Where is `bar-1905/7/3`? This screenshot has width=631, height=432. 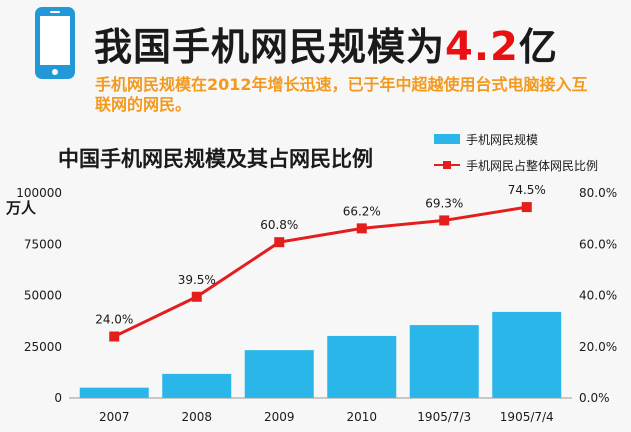 bar-1905/7/3 is located at coordinates (444, 361).